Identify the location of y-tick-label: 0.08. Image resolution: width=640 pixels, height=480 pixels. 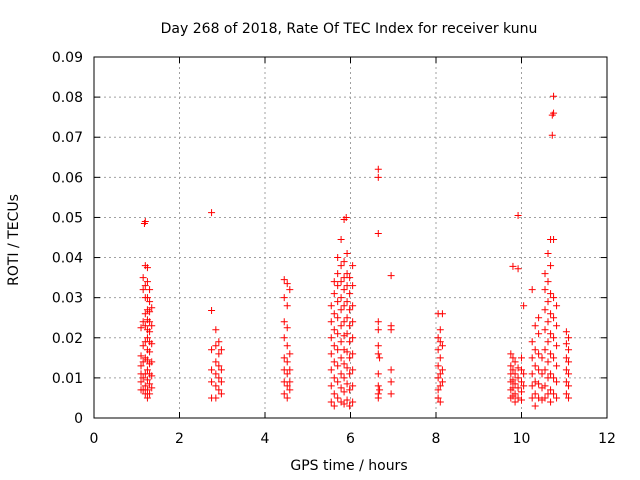
(67, 98).